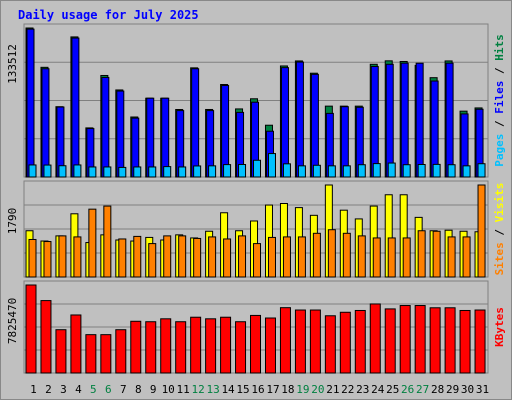 Image resolution: width=512 pixels, height=400 pixels. Describe the element at coordinates (93, 389) in the screenshot. I see `x-tick-label-5: 5` at that location.